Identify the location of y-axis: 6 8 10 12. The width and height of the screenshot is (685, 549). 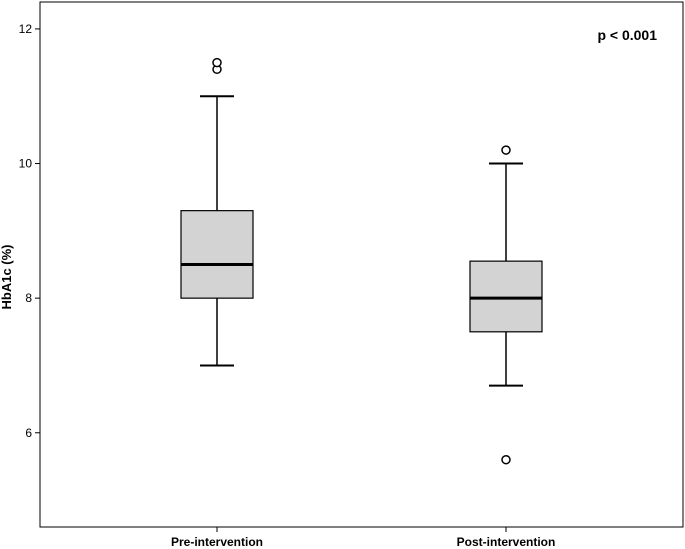
(29, 231).